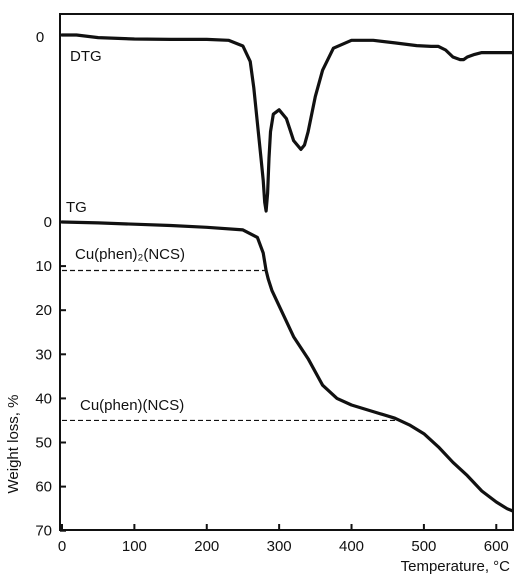 The height and width of the screenshot is (577, 514). I want to click on x-tick-label: 200, so click(206, 546).